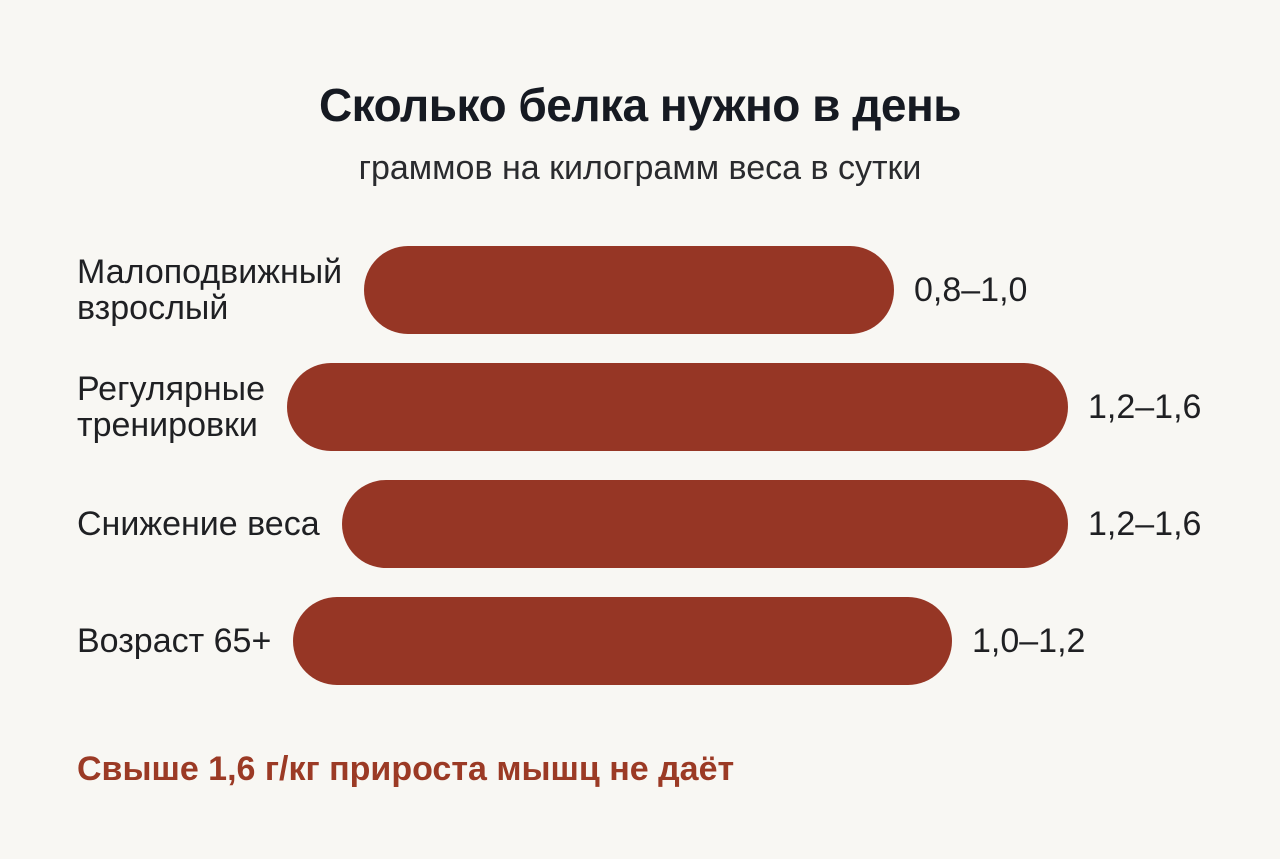 The width and height of the screenshot is (1280, 859). I want to click on category-label: Снижение веса, so click(198, 524).